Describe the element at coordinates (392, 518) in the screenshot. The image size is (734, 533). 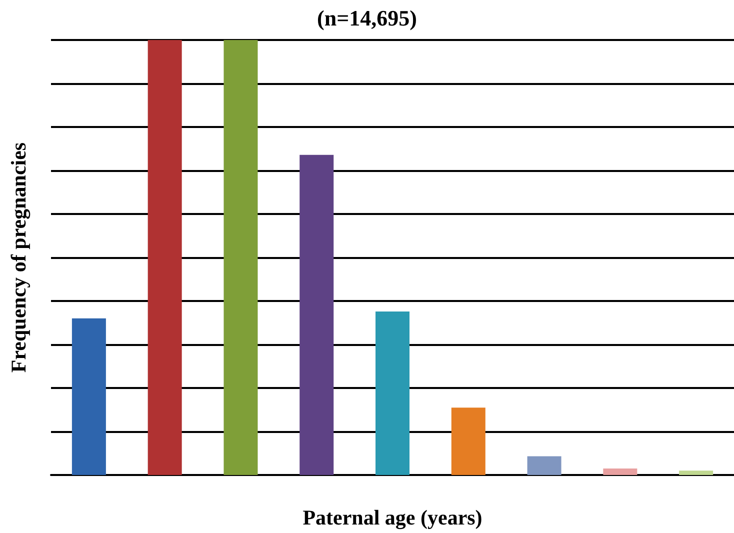
I see `x-axis-title: Paternal age (years)` at that location.